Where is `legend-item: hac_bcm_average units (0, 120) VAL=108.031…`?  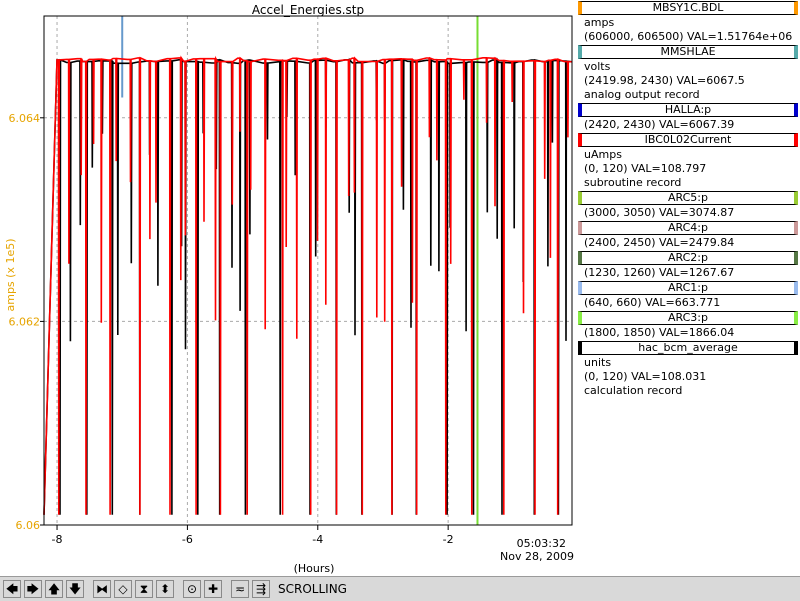 legend-item: hac_bcm_average units (0, 120) VAL=108.031… is located at coordinates (689, 369).